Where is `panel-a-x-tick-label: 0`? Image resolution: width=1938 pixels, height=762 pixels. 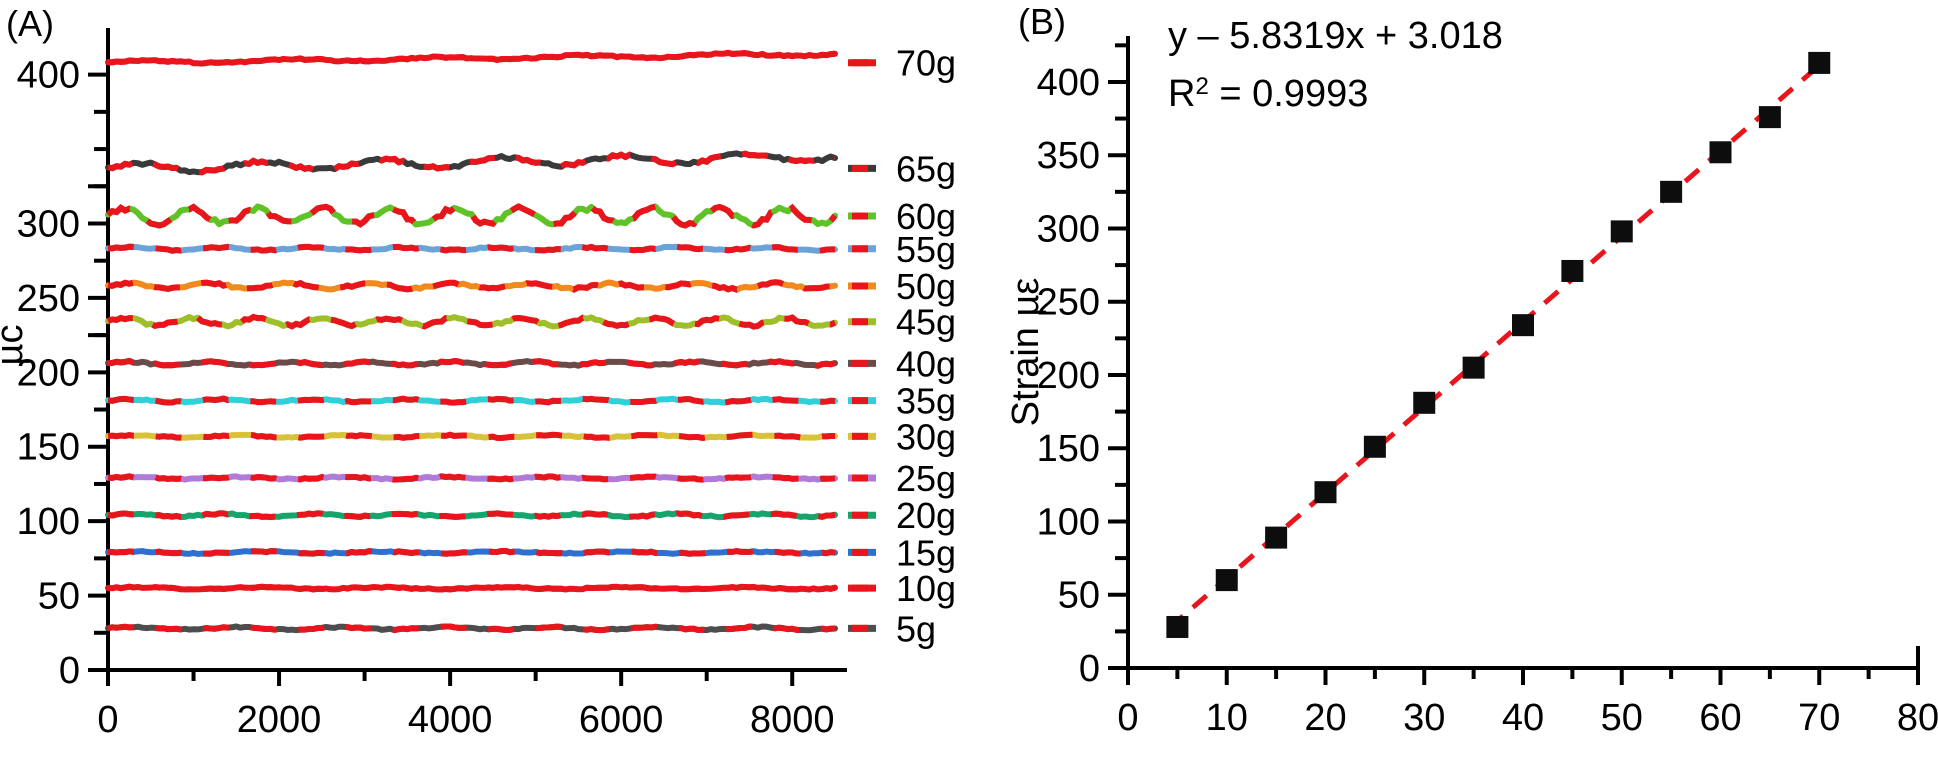
panel-a-x-tick-label: 0 is located at coordinates (107, 720).